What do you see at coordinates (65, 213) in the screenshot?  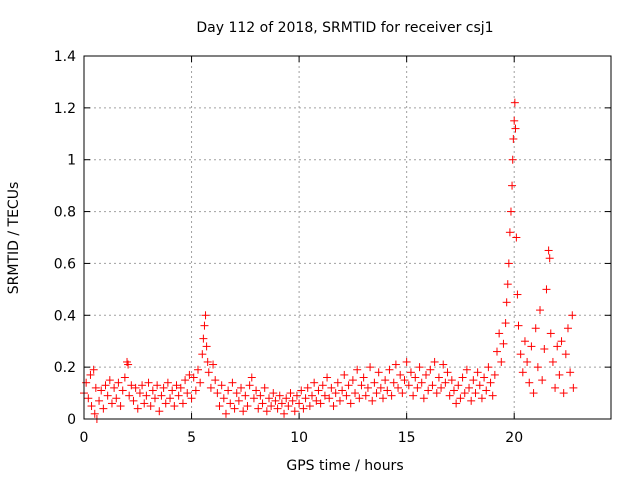 I see `y-tick-label: 0.8` at bounding box center [65, 213].